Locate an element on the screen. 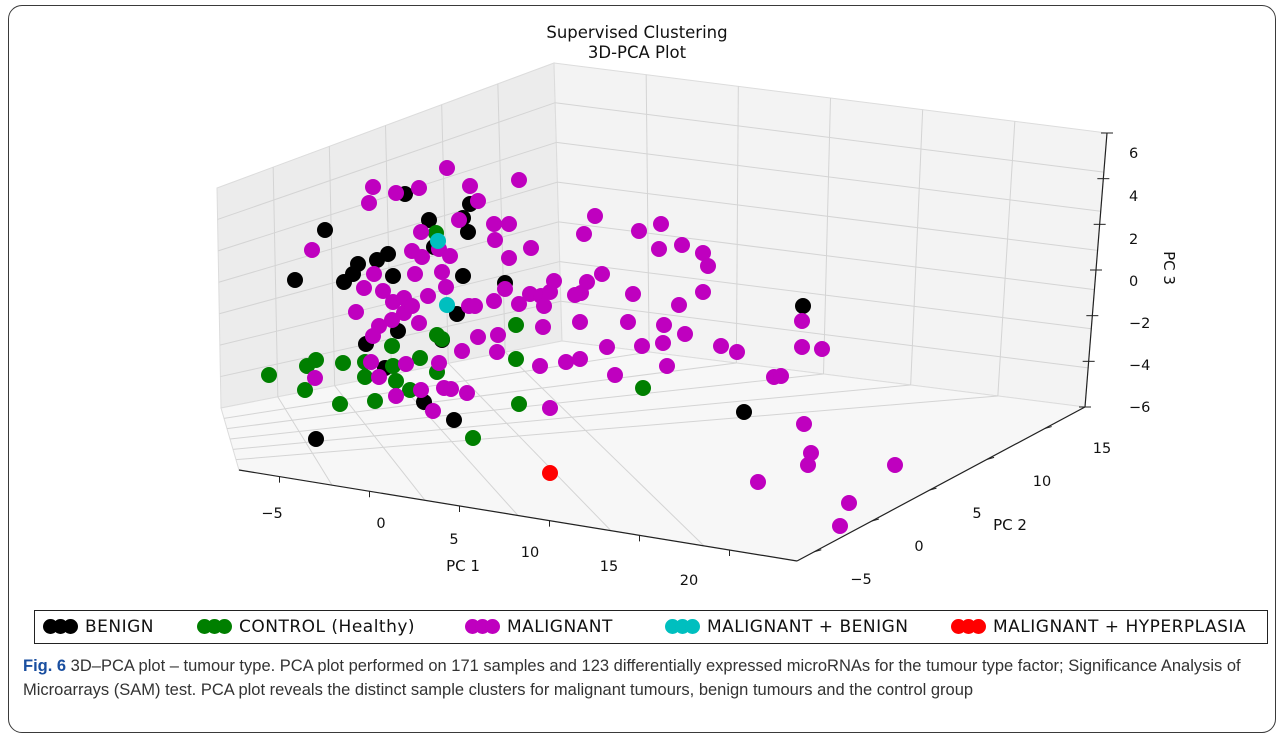 This screenshot has height=740, width=1287. x-tick-label: −5 is located at coordinates (271, 514).